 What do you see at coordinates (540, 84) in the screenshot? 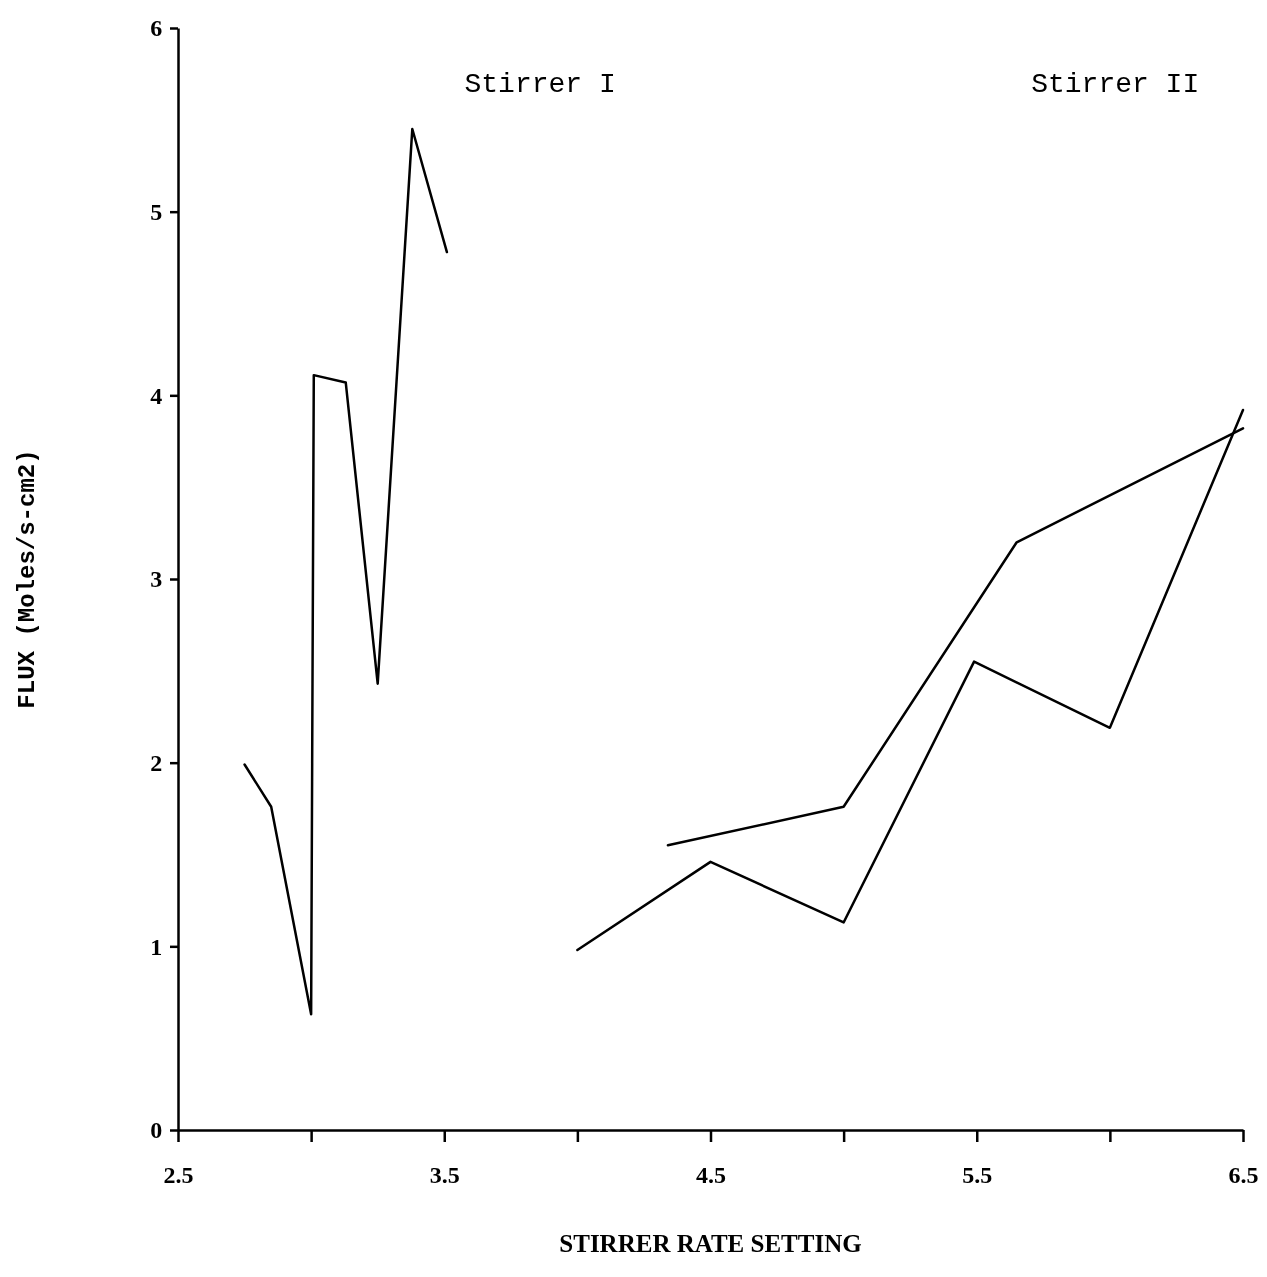
I see `annotation: Stirrer I` at bounding box center [540, 84].